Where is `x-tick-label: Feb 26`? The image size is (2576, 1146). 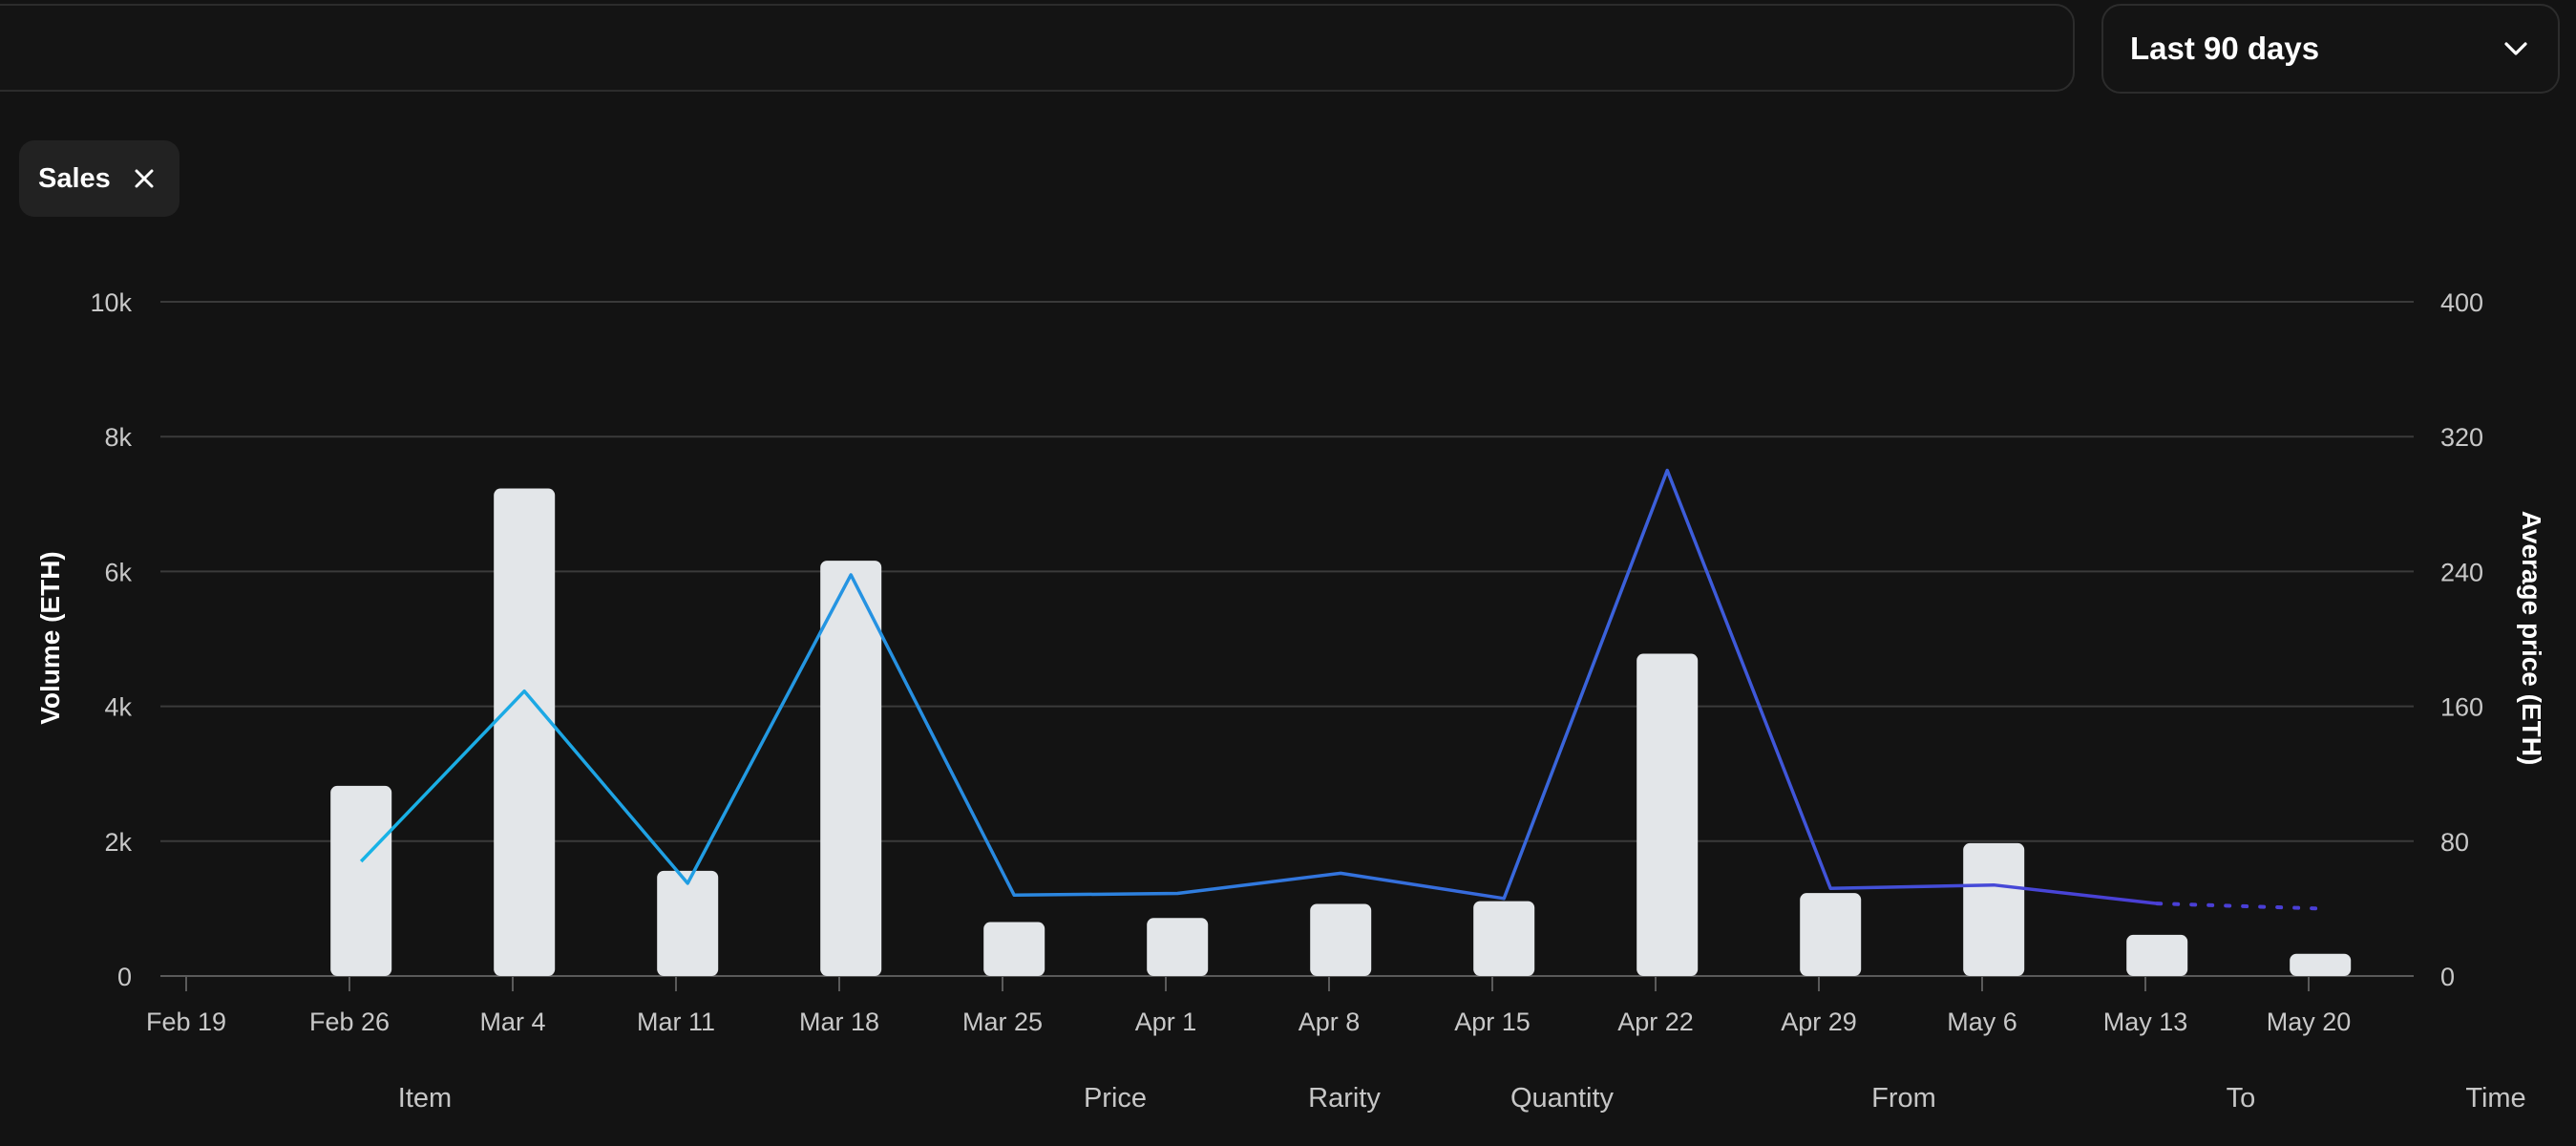 x-tick-label: Feb 26 is located at coordinates (349, 1022).